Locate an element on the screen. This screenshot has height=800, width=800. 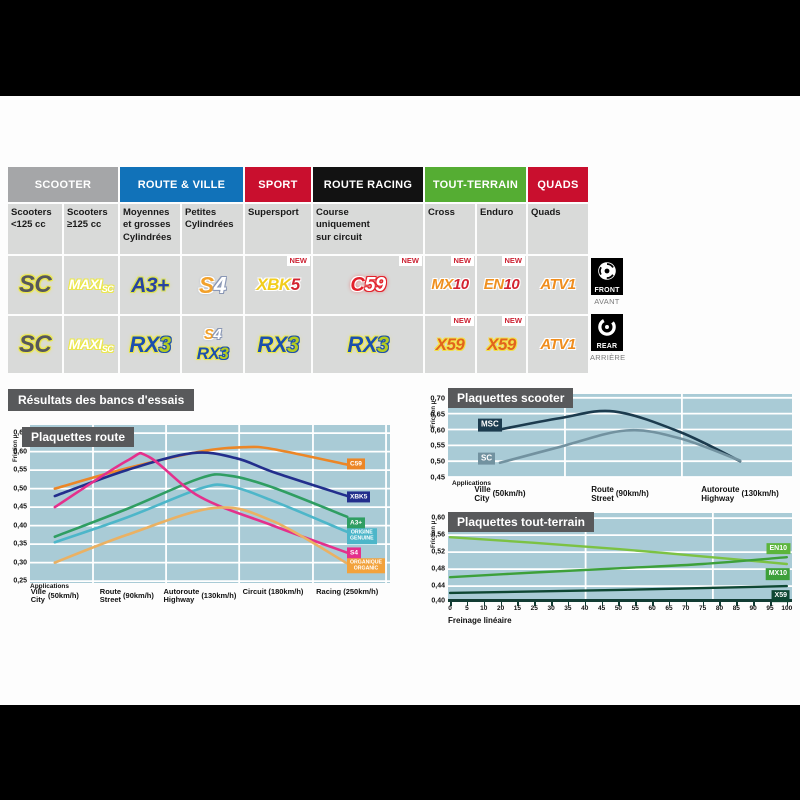
product-cell: A3+ is located at coordinates (150, 285).